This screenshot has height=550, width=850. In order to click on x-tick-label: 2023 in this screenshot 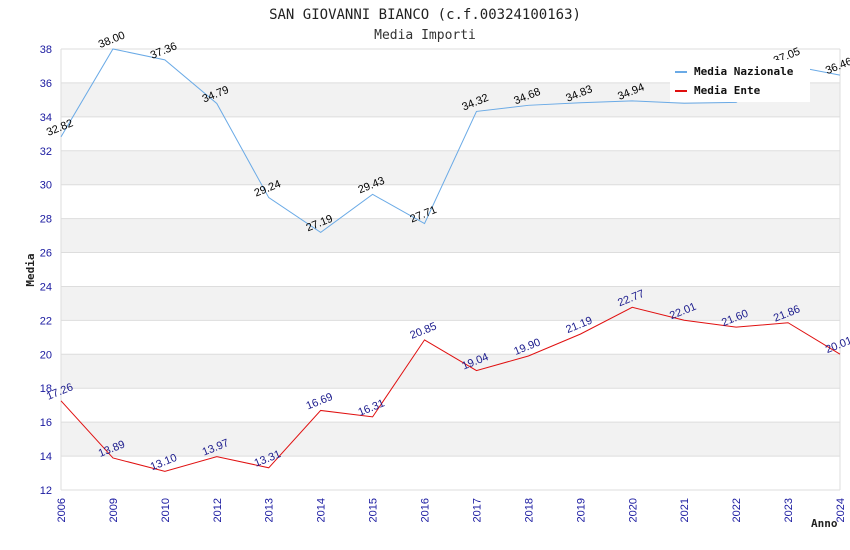, I will do `click(789, 510)`.